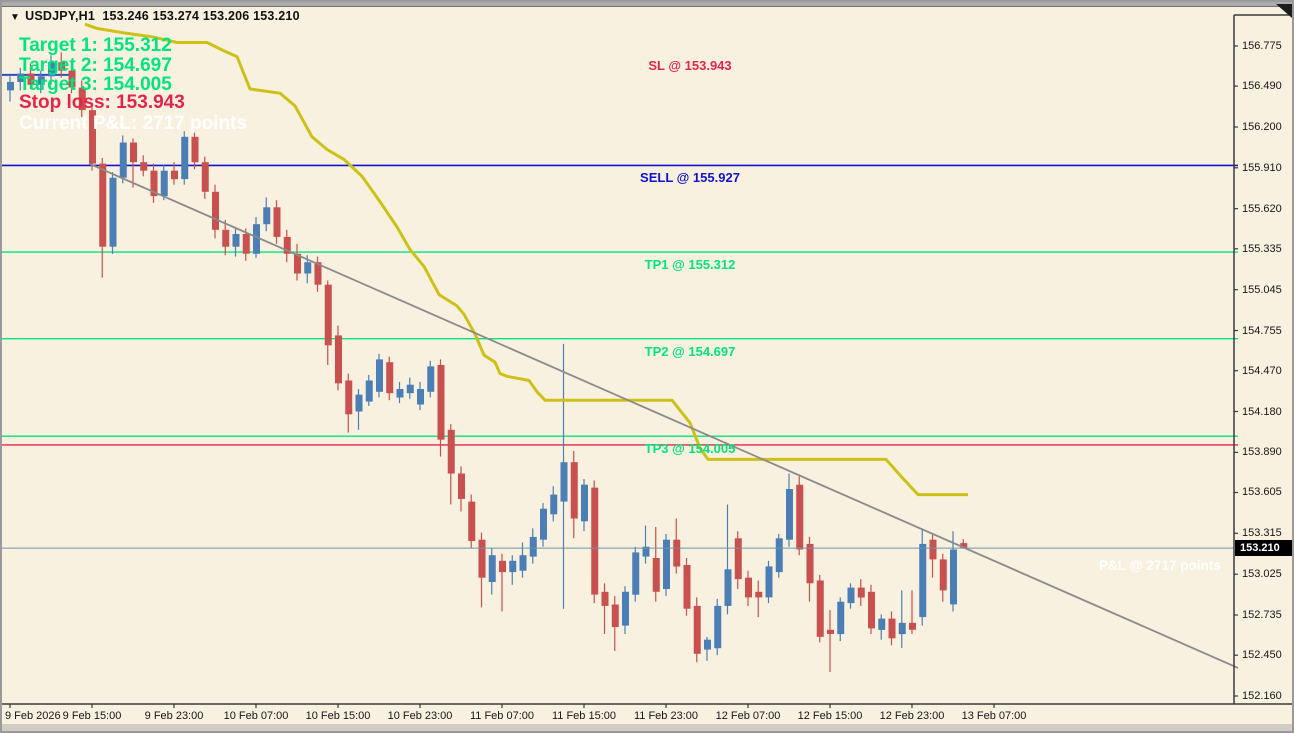  I want to click on time-axis-label: 10 Feb 07:00, so click(256, 716).